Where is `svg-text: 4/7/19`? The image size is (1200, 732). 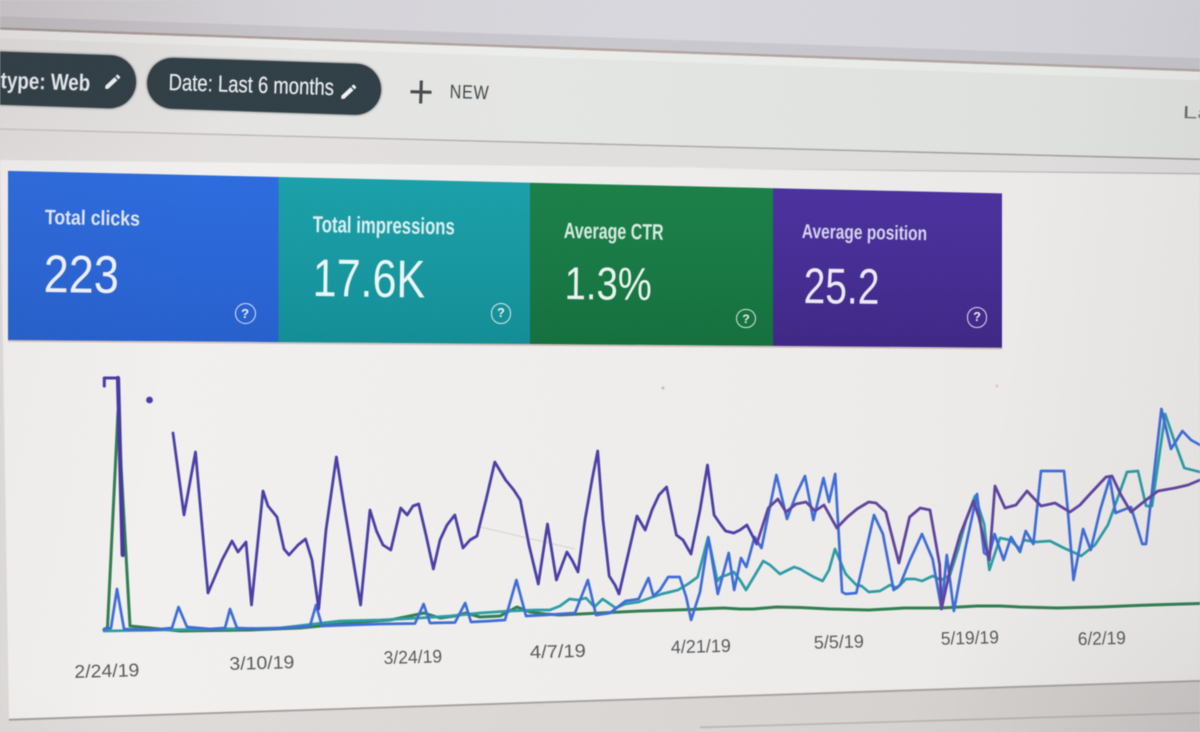
svg-text: 4/7/19 is located at coordinates (558, 652).